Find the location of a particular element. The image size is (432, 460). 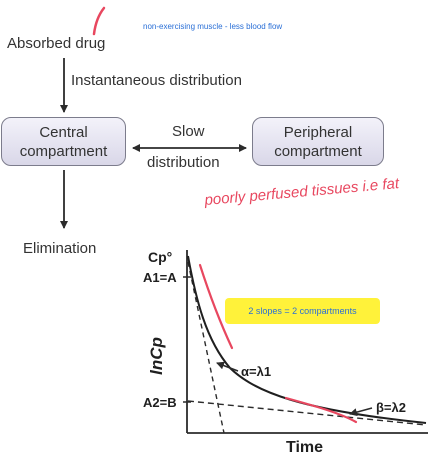

peripheral-compartment-line2: compartment is located at coordinates (318, 151).